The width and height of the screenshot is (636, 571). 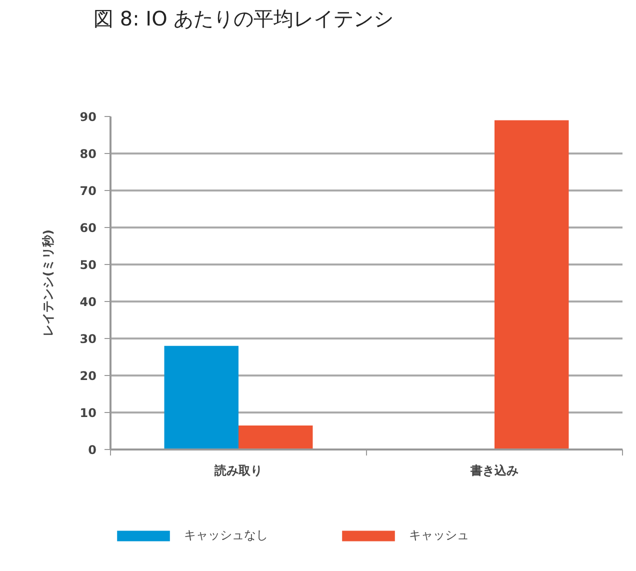 What do you see at coordinates (88, 154) in the screenshot?
I see `y-tick-label: 80` at bounding box center [88, 154].